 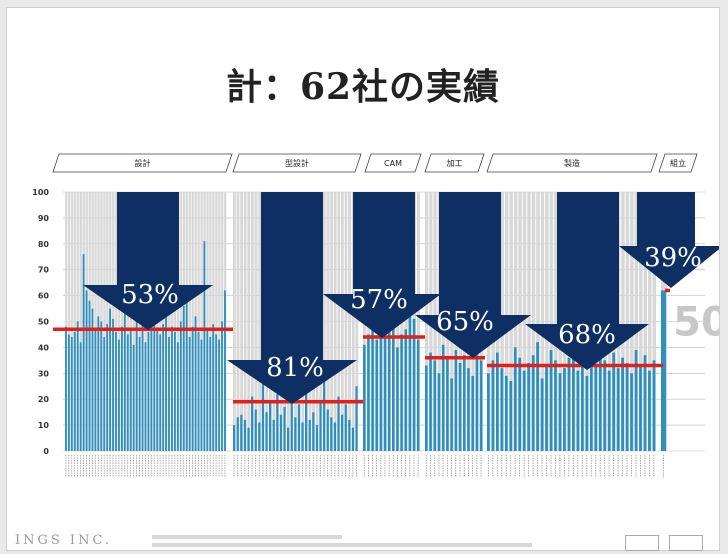 I want to click on y-tick-label: 100, so click(x=40, y=192).